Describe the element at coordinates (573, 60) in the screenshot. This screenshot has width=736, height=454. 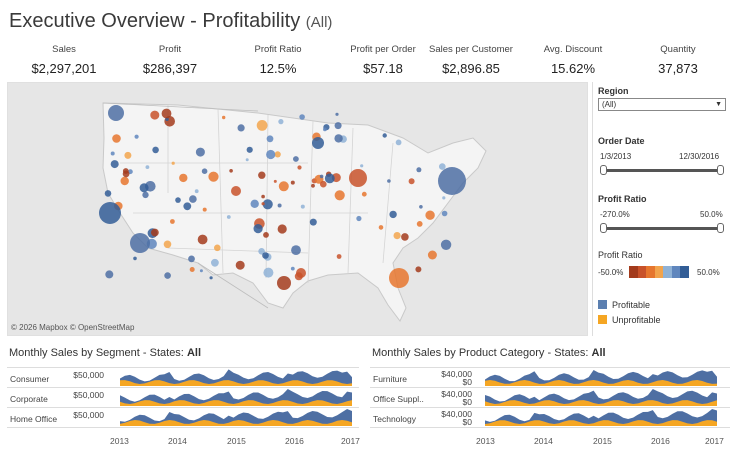
I see `kpi-avg-discount: Avg. Discount 15.62%` at that location.